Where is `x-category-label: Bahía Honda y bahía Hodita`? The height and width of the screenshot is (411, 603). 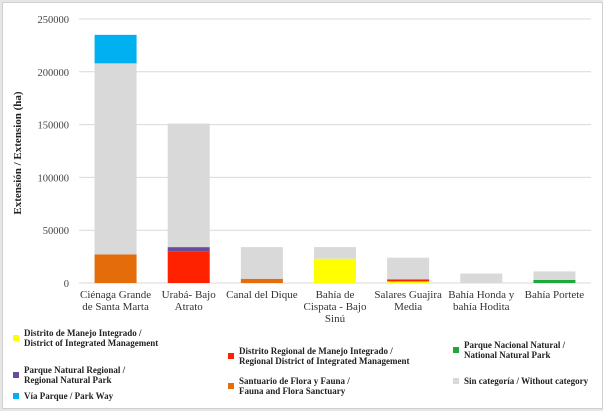 x-category-label: Bahía Honda y bahía Hodita is located at coordinates (481, 301).